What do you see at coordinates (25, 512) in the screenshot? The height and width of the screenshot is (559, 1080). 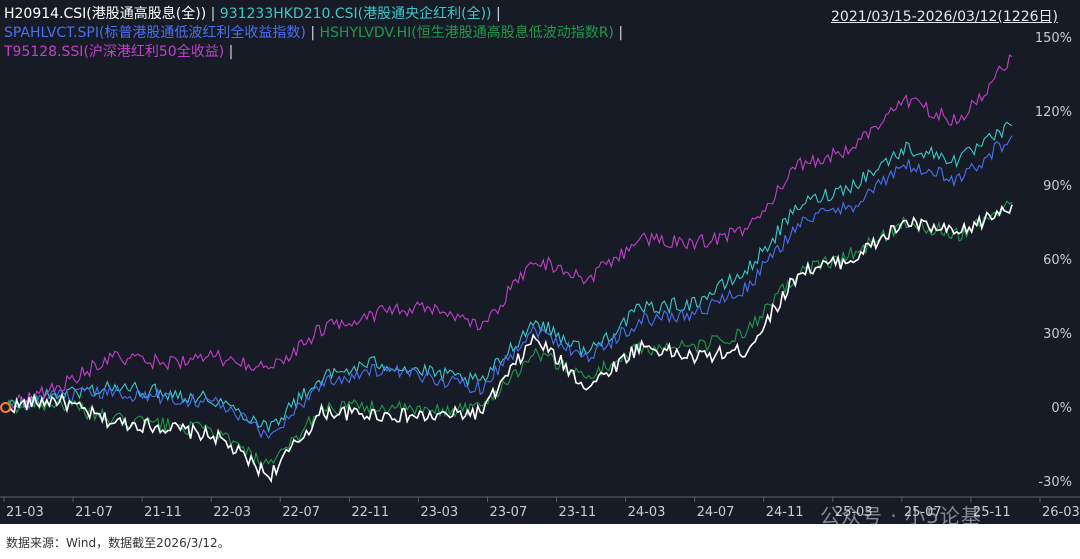 I see `x-tick-label: 21-03` at bounding box center [25, 512].